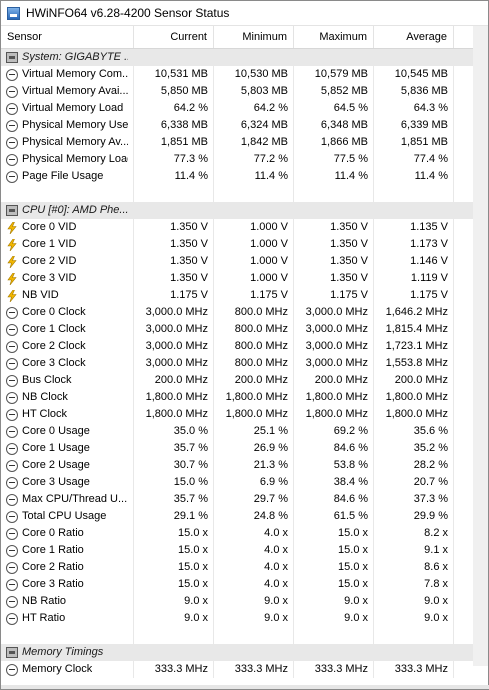 This screenshot has width=489, height=690. I want to click on average-value: 1,800.0 MHz, so click(414, 414).